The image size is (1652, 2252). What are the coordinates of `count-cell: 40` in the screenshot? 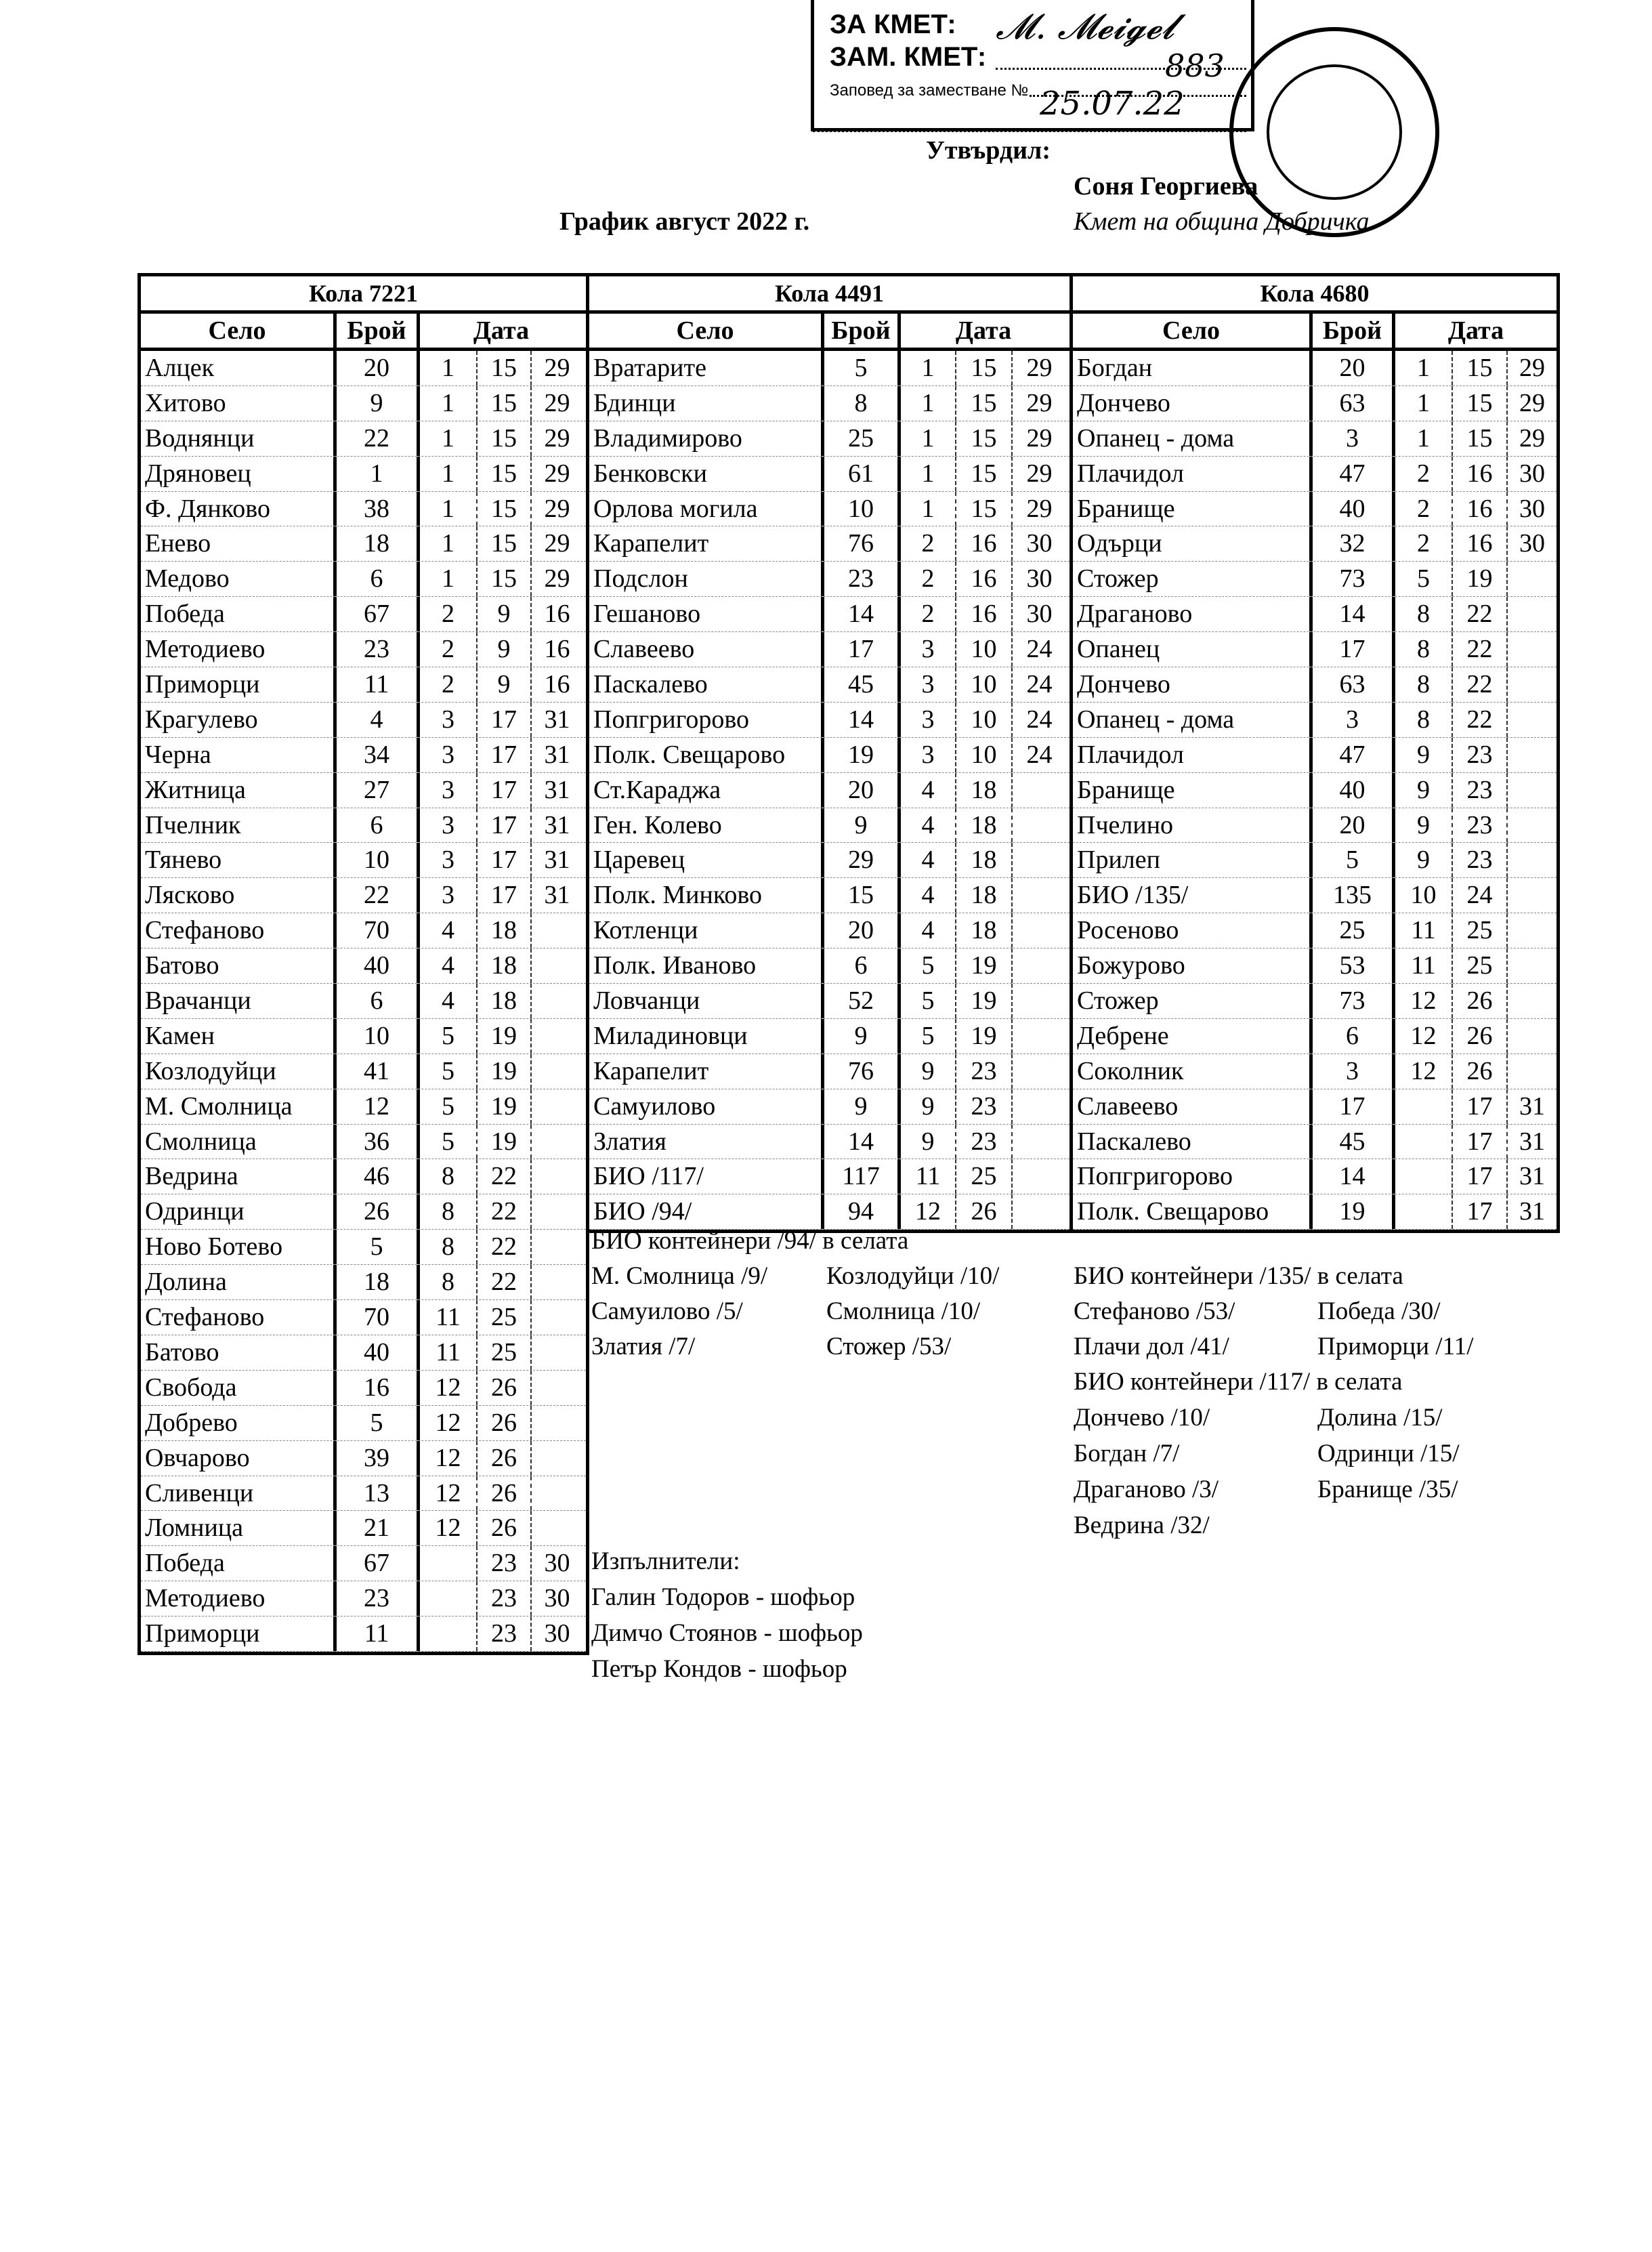 It's located at (379, 966).